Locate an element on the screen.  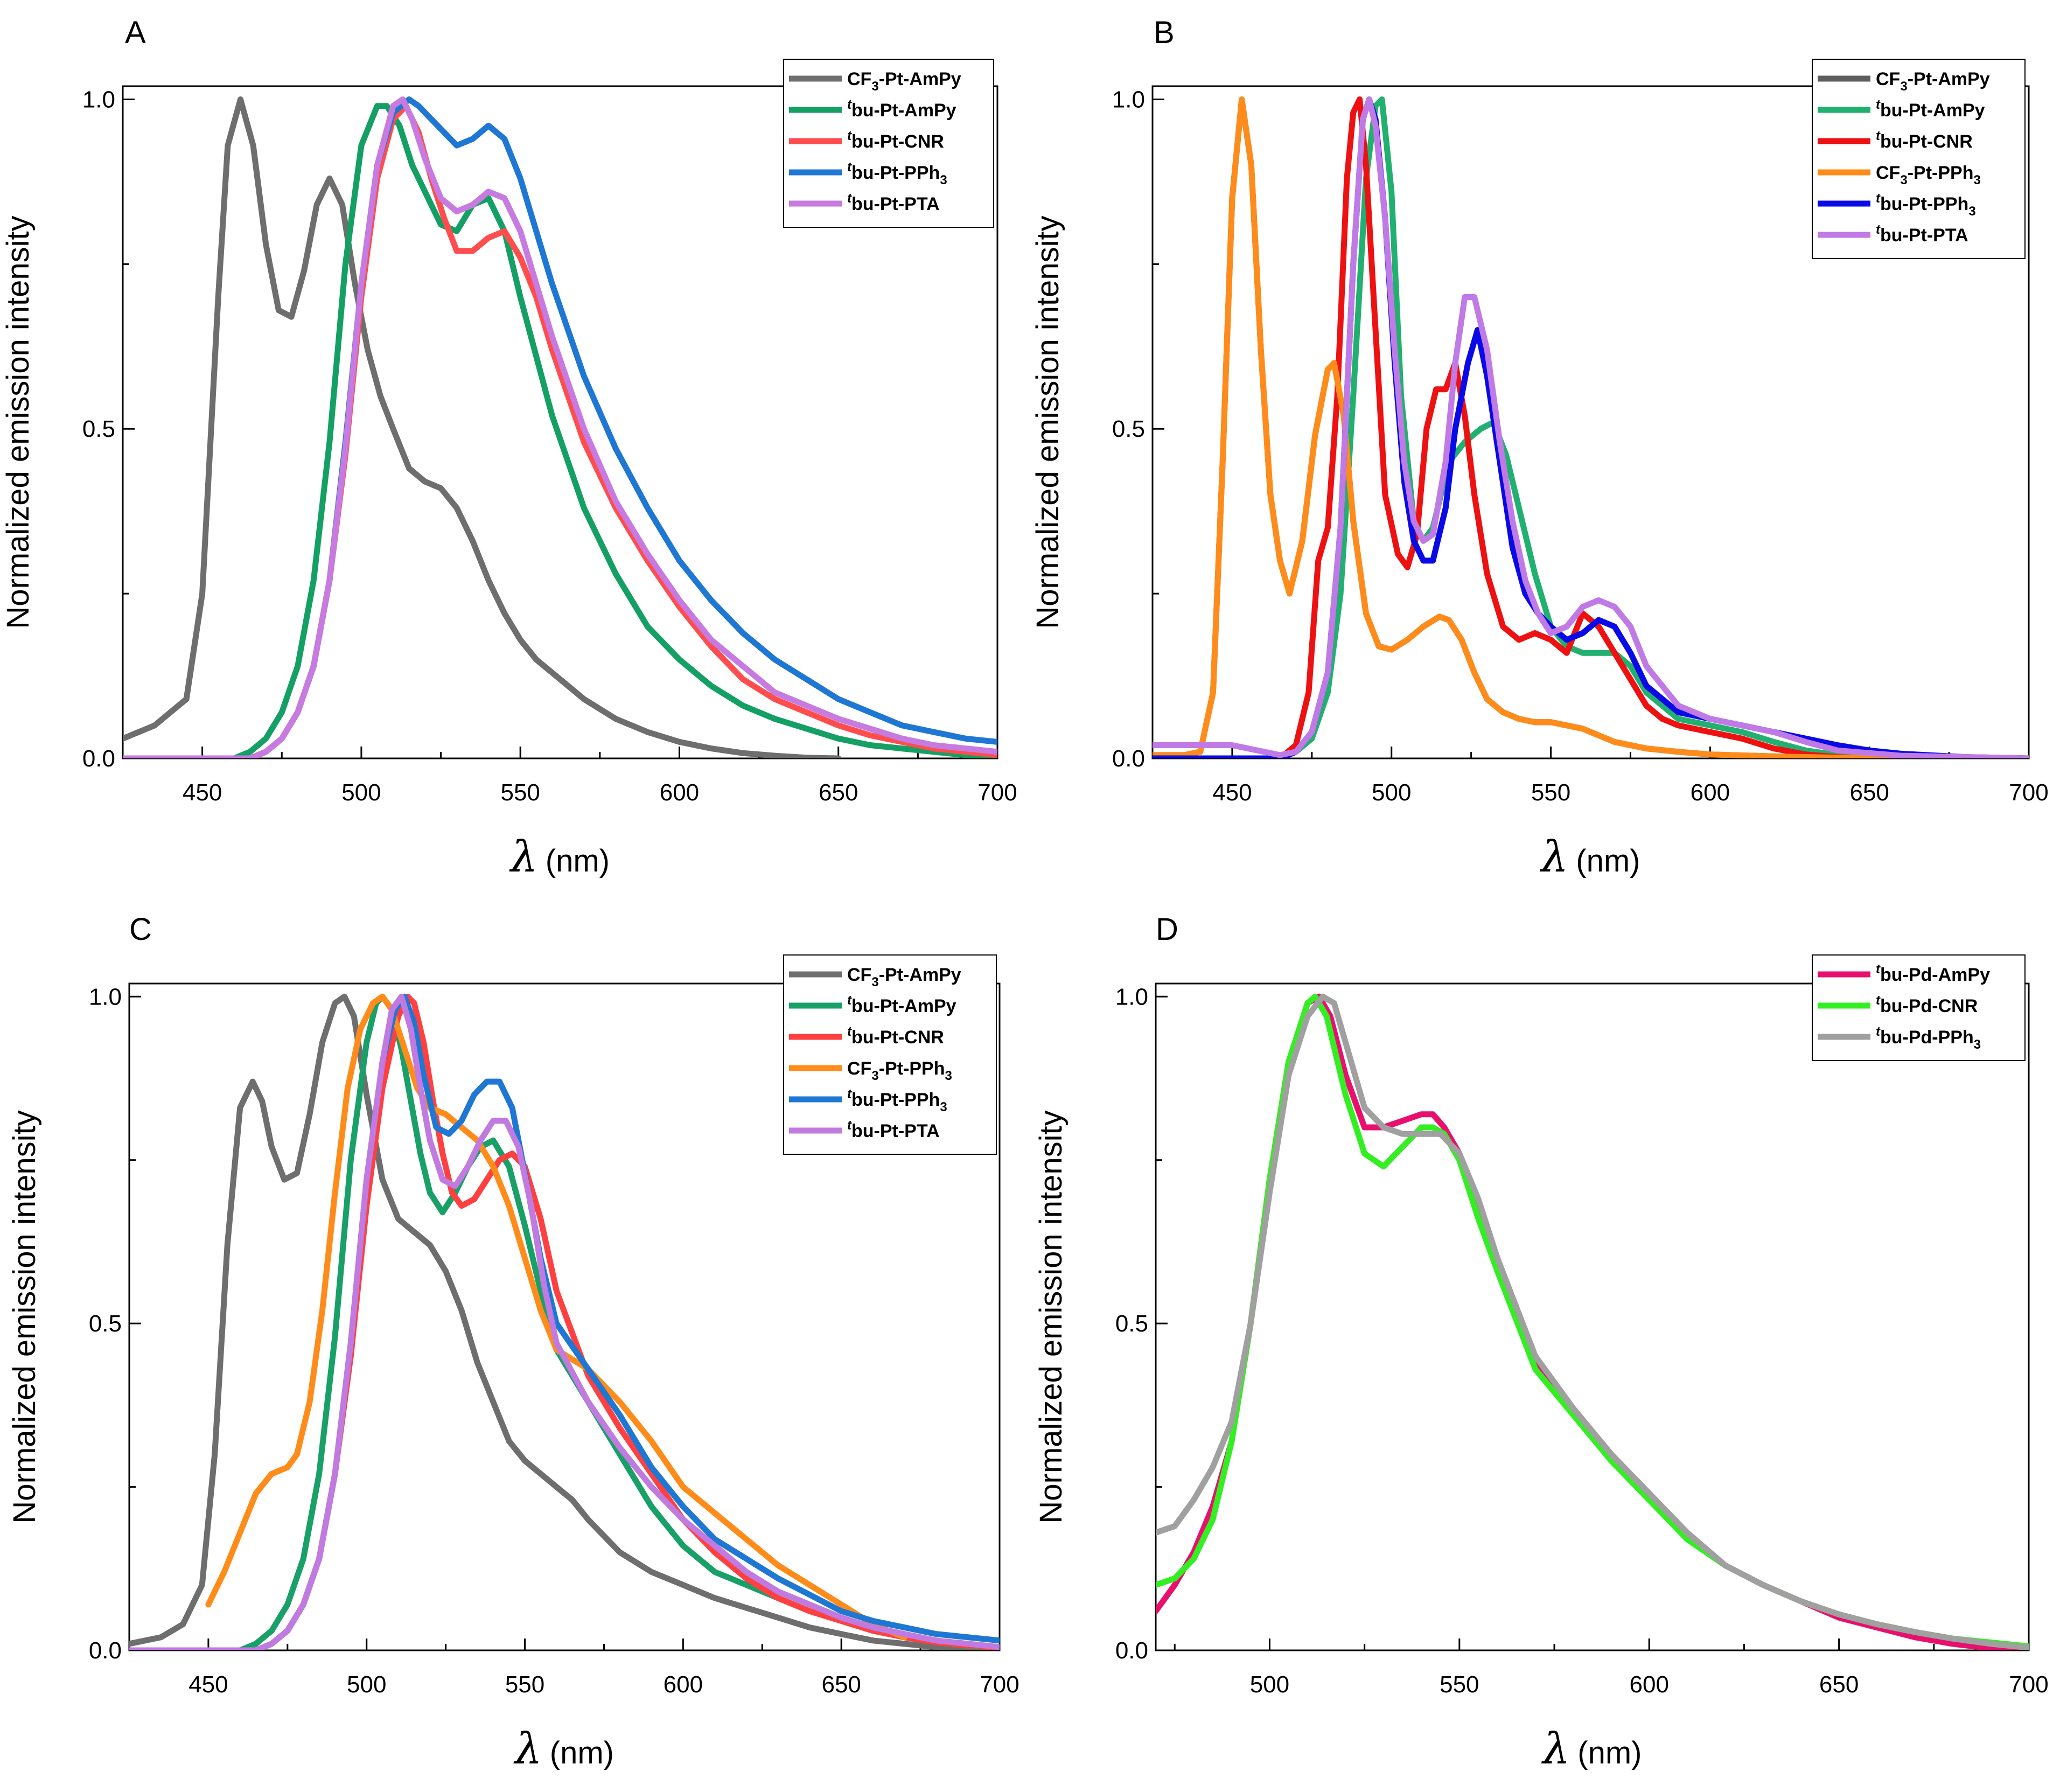
series-line-CF3-Pt-AmPy is located at coordinates (482, 427).